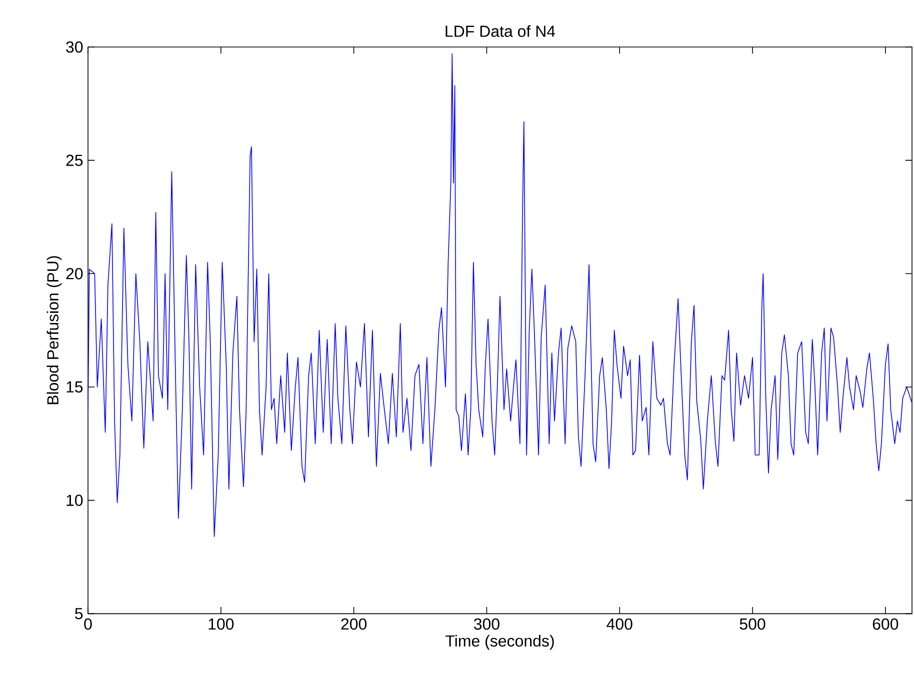  Describe the element at coordinates (753, 624) in the screenshot. I see `x-tick-label: 500` at that location.